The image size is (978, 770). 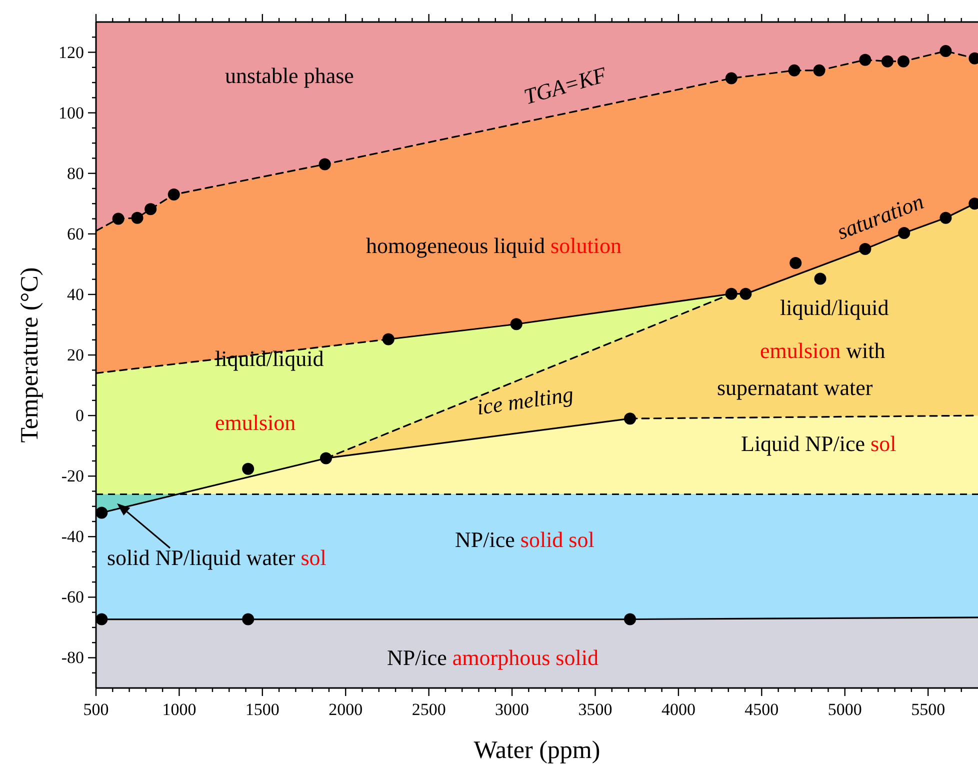 What do you see at coordinates (80, 416) in the screenshot?
I see `y-tick-label: 0` at bounding box center [80, 416].